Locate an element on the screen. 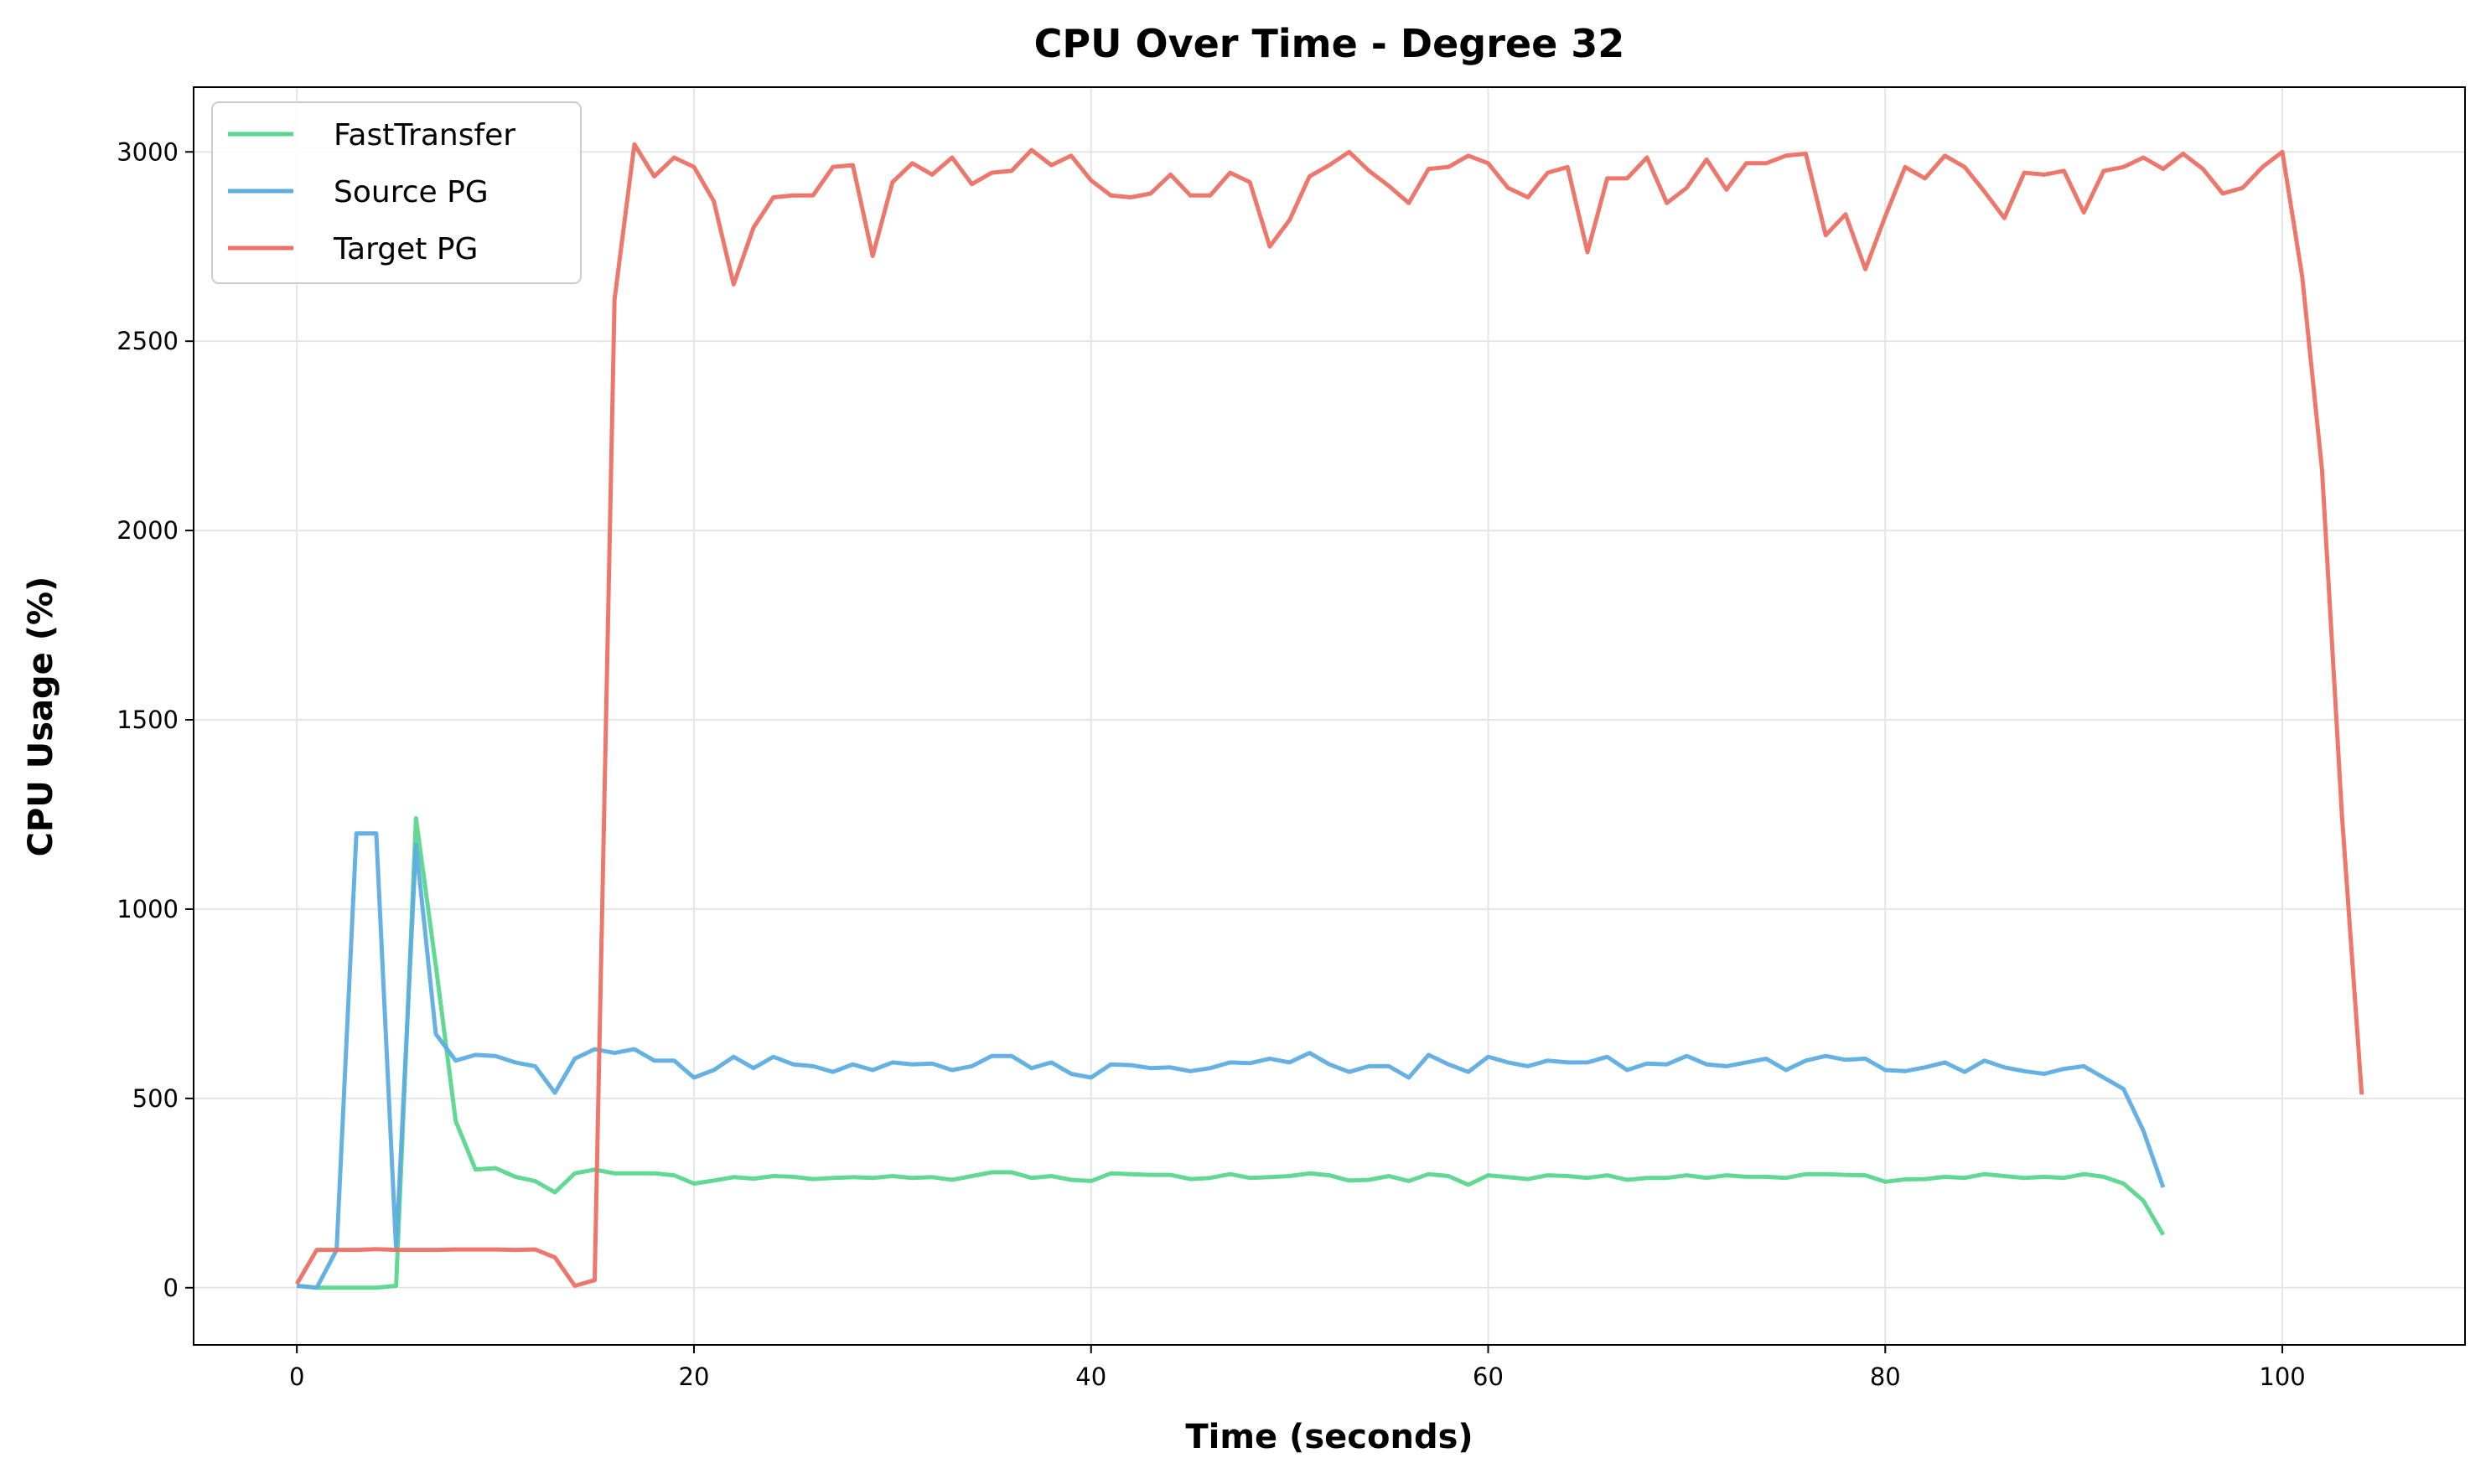  y-tick-label: 1500 is located at coordinates (148, 720).